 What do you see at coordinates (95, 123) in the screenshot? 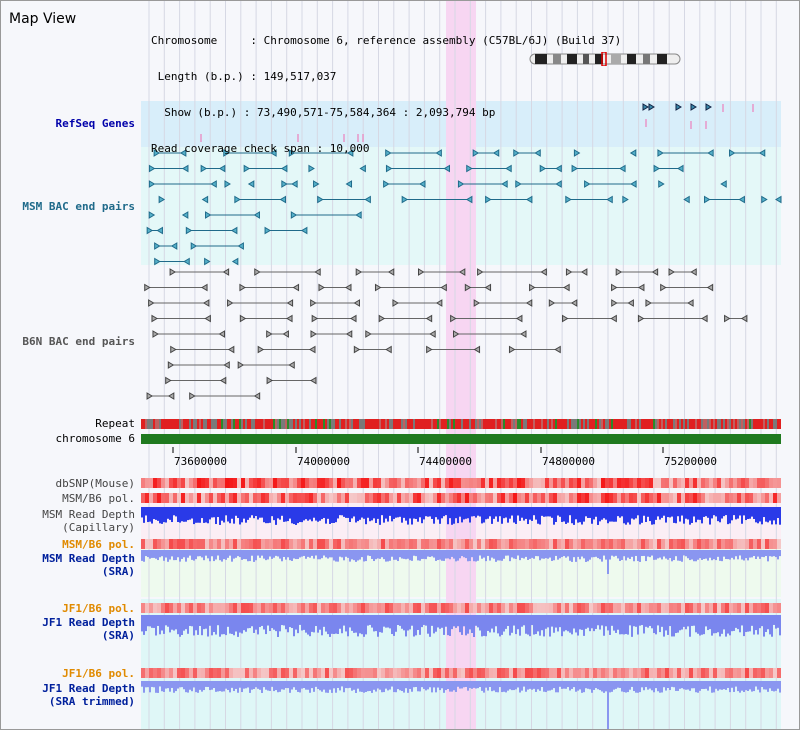
I see `refseq-genes-label: RefSeq Genes` at bounding box center [95, 123].